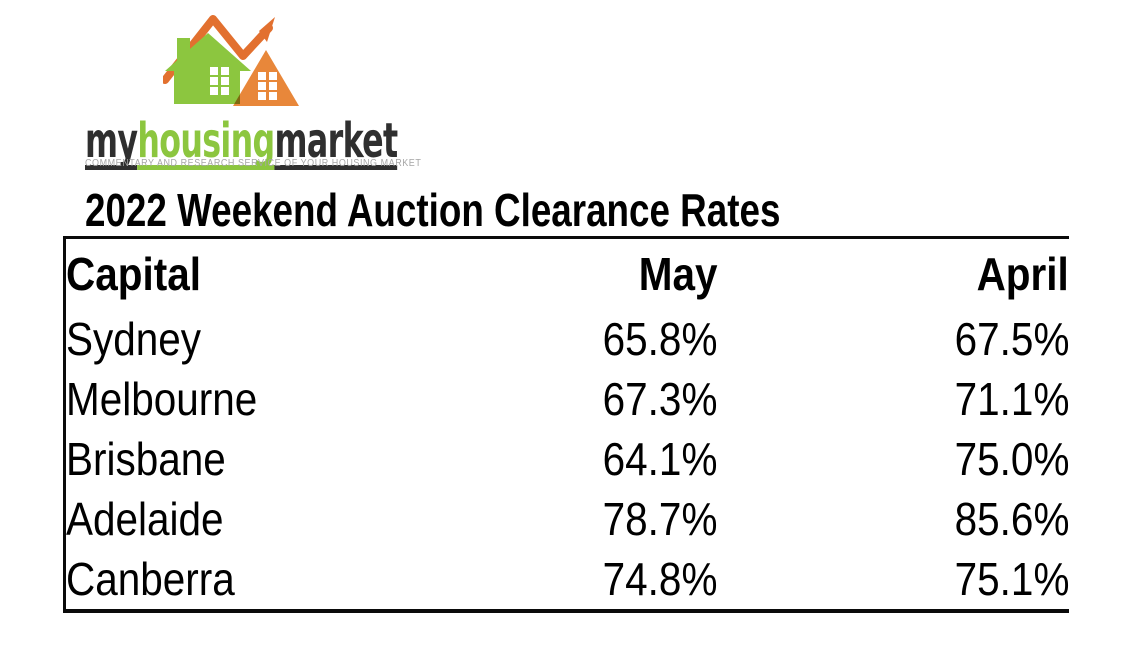 The width and height of the screenshot is (1136, 664). I want to click on brand-word-my: my, so click(111, 141).